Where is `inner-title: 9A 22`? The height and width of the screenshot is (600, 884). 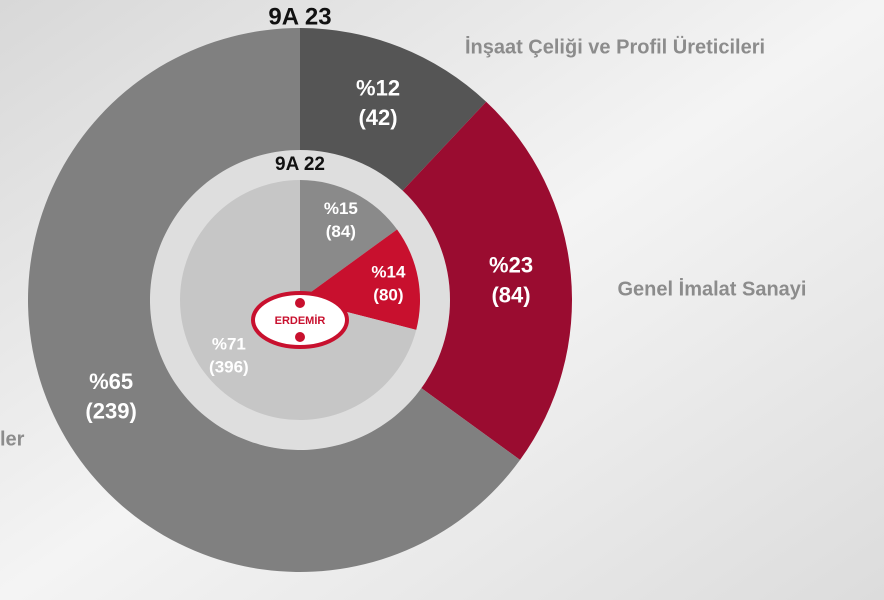 inner-title: 9A 22 is located at coordinates (300, 164).